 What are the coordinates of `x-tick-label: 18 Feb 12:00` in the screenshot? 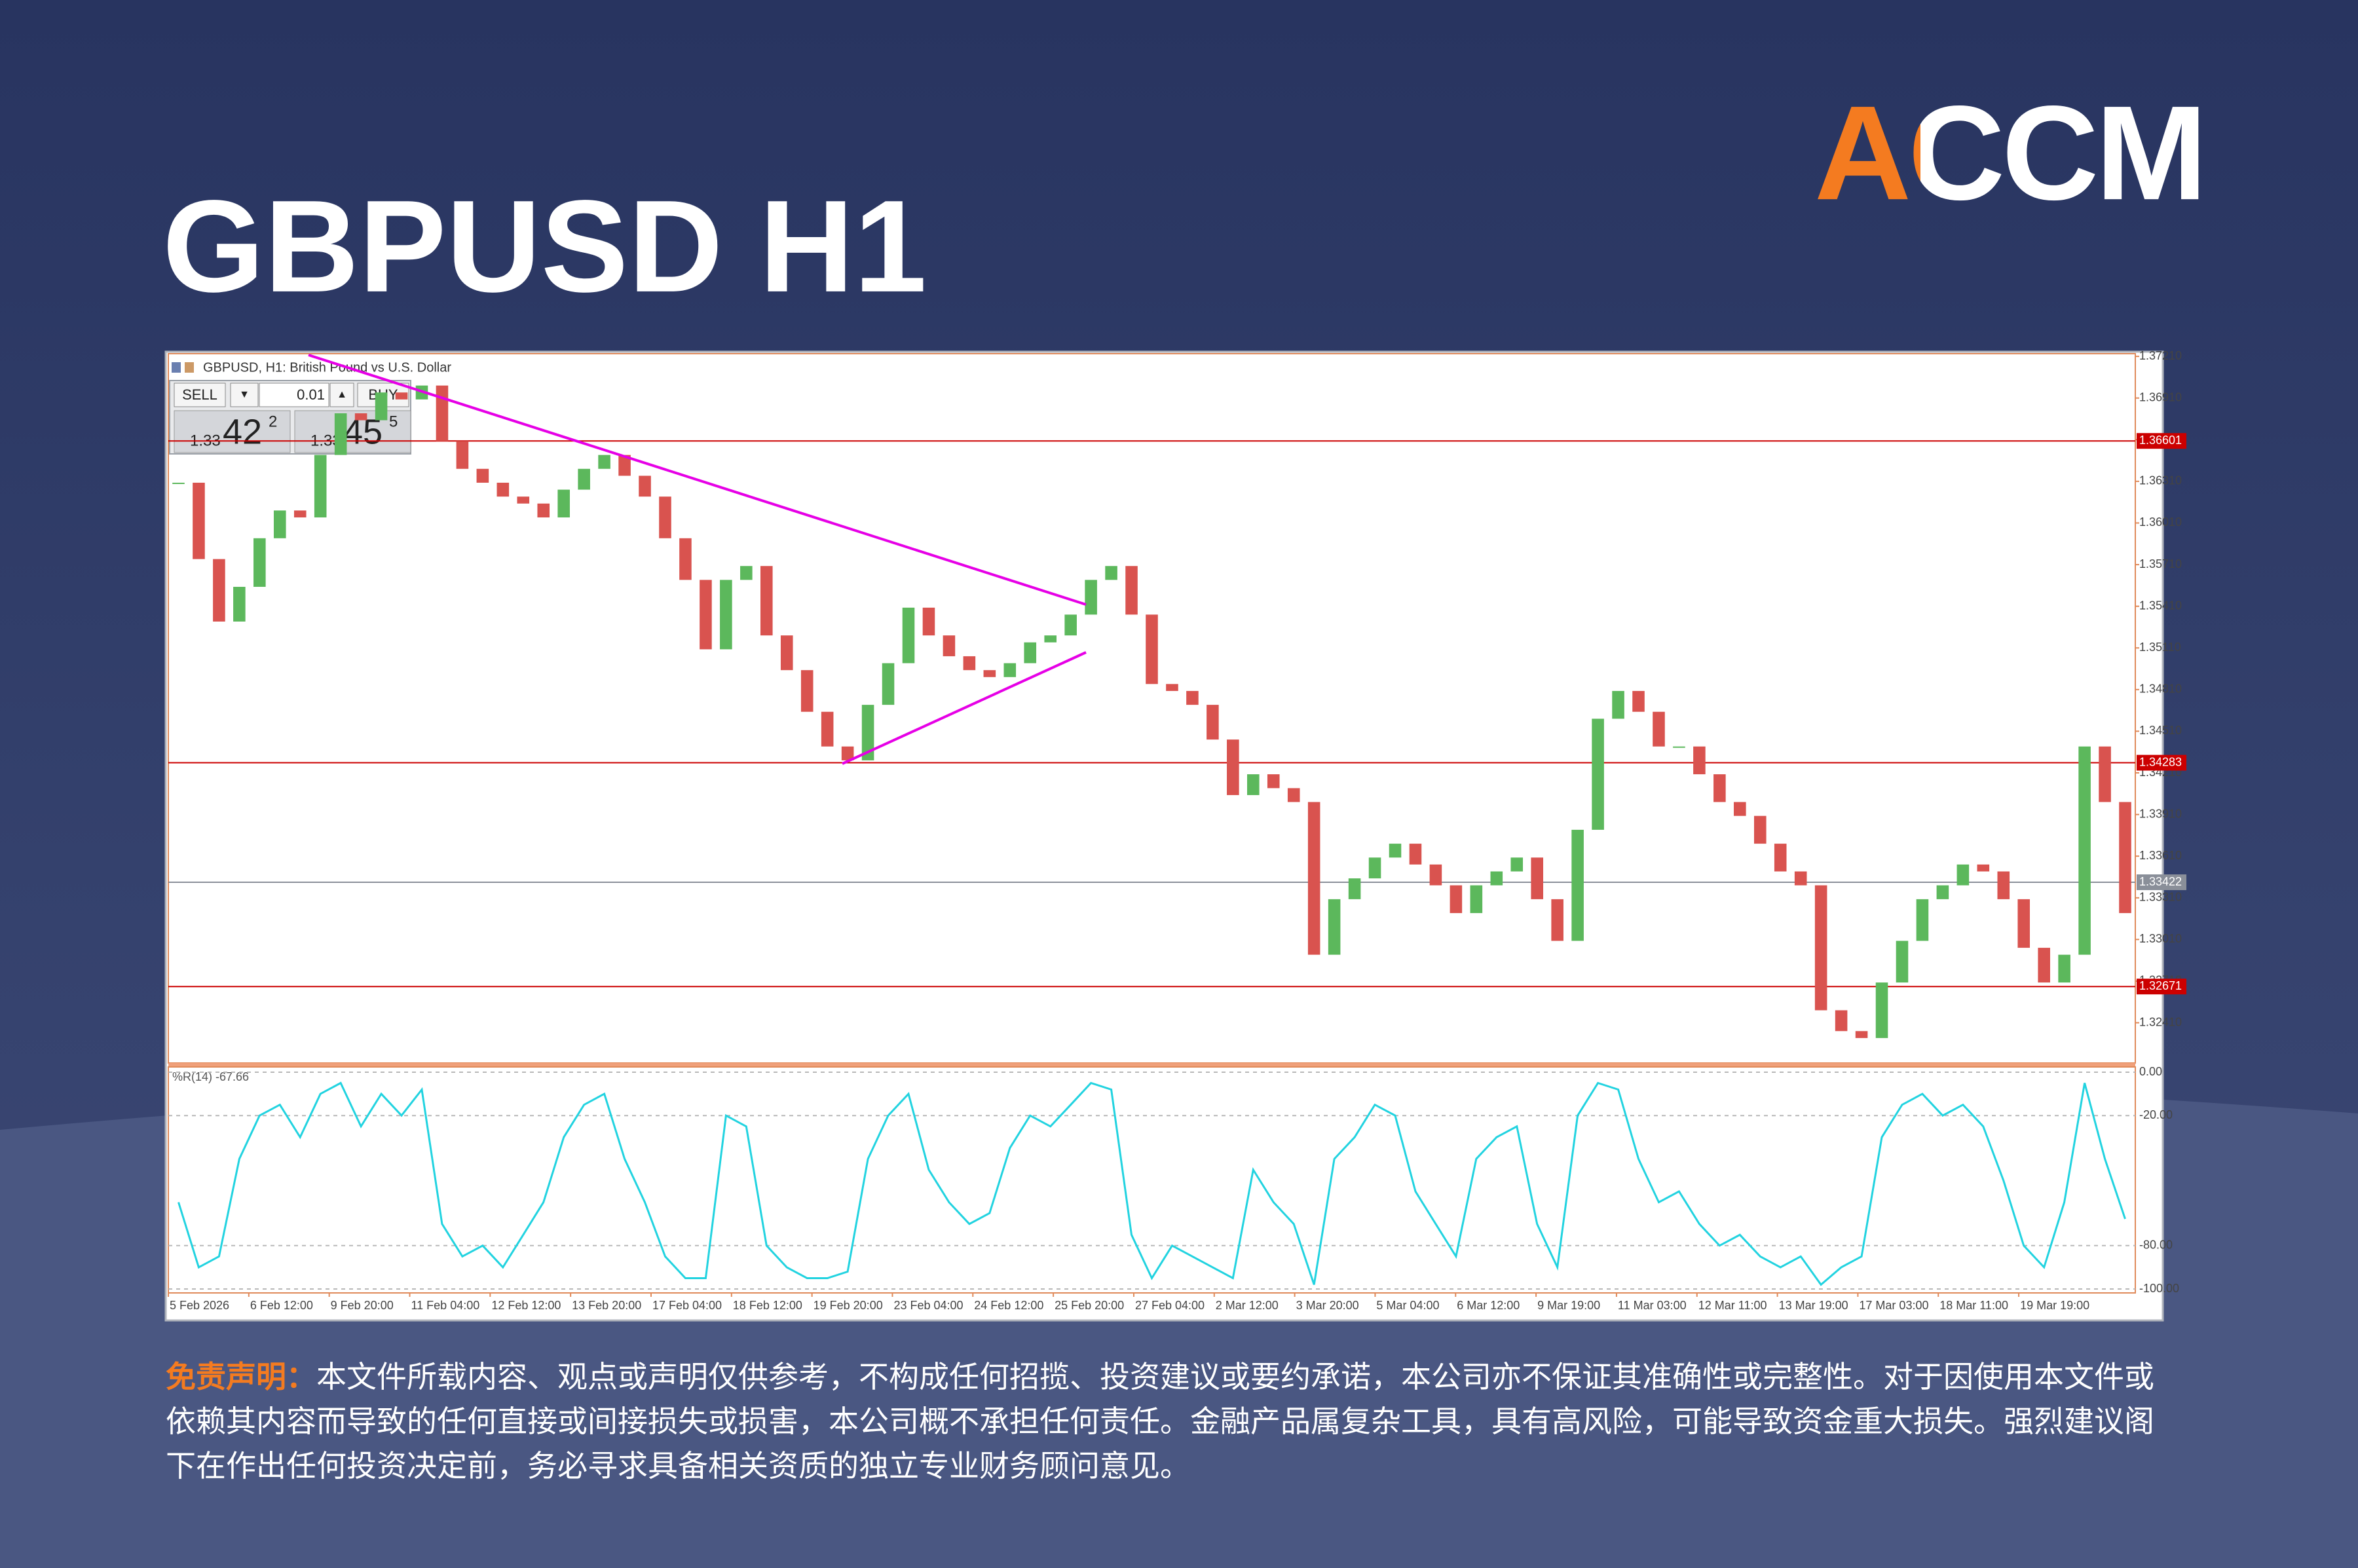 It's located at (767, 1305).